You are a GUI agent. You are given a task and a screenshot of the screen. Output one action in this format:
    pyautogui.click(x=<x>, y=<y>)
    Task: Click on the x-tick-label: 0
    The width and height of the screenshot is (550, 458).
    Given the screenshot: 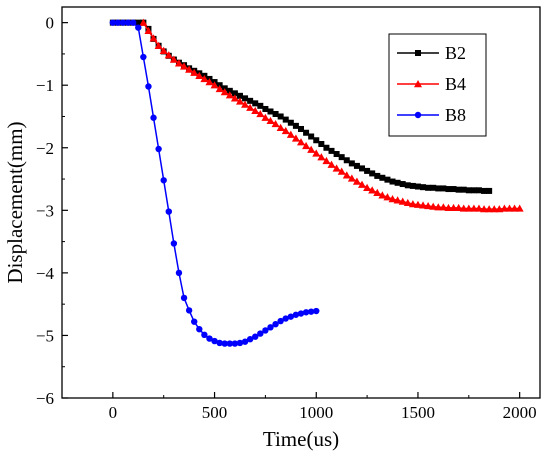 What is the action you would take?
    pyautogui.click(x=113, y=412)
    